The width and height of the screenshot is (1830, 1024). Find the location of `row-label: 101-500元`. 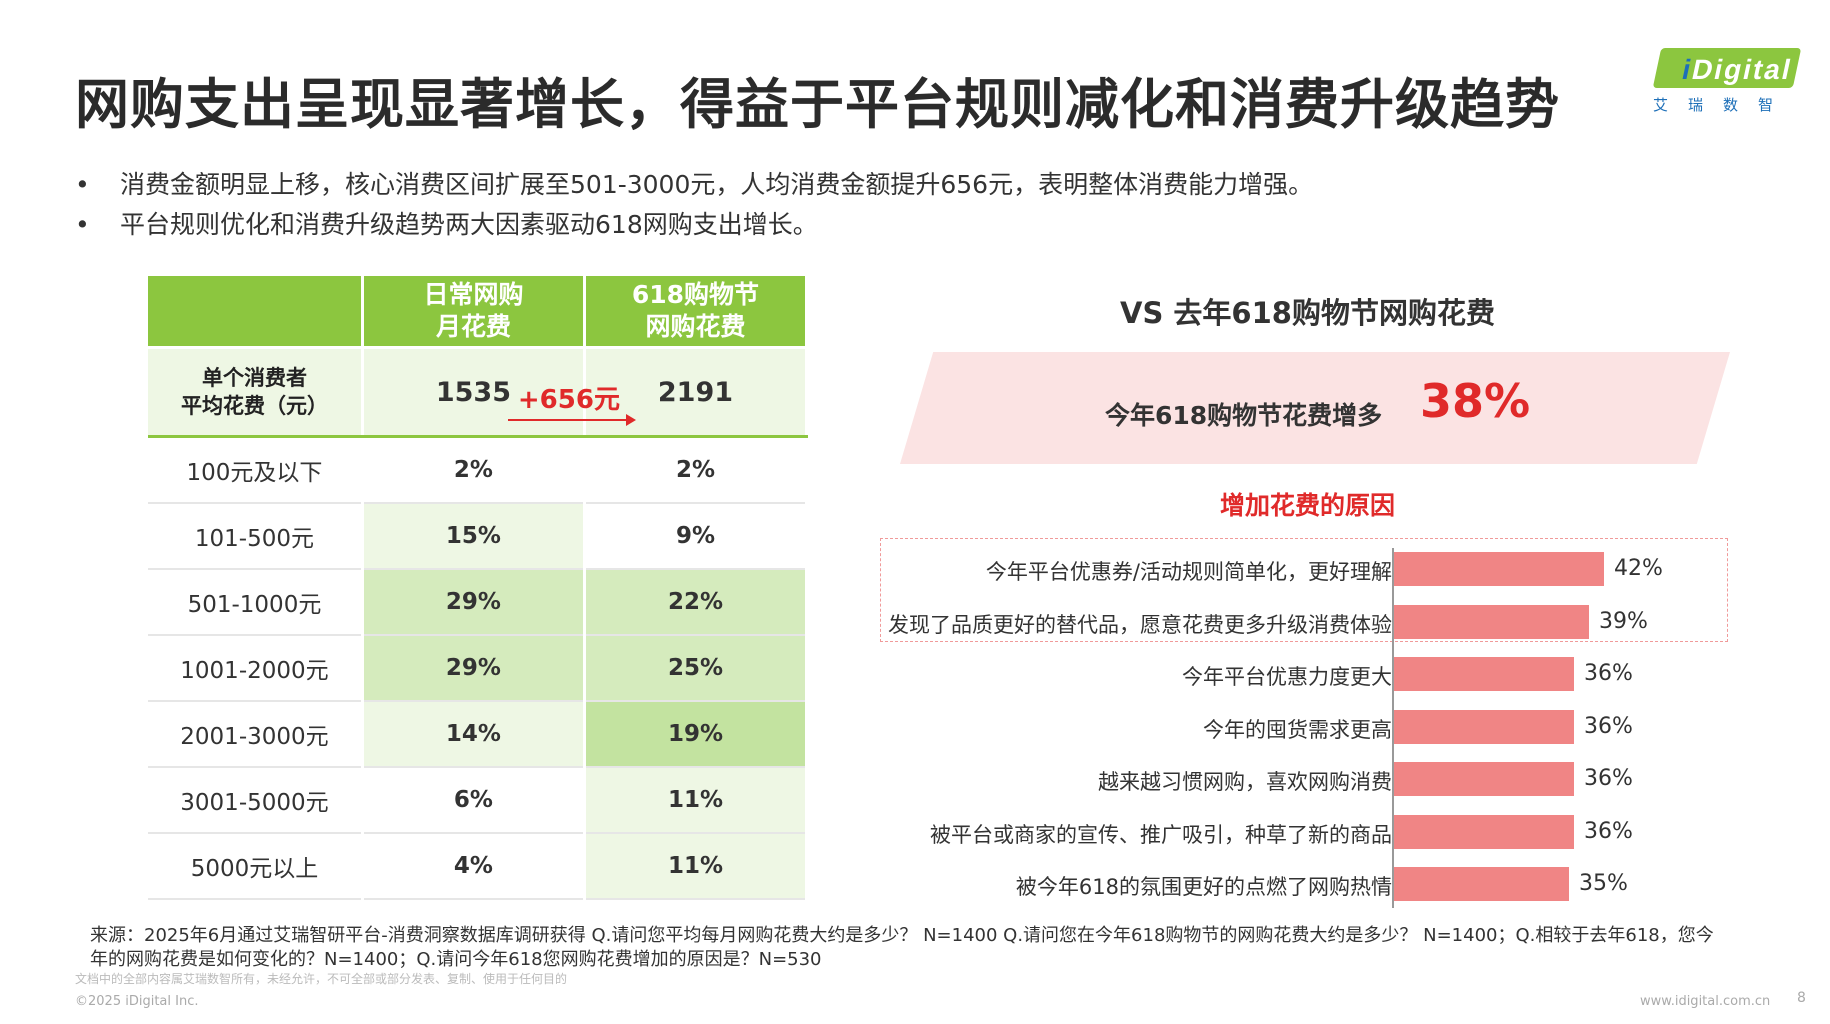

row-label: 101-500元 is located at coordinates (256, 536).